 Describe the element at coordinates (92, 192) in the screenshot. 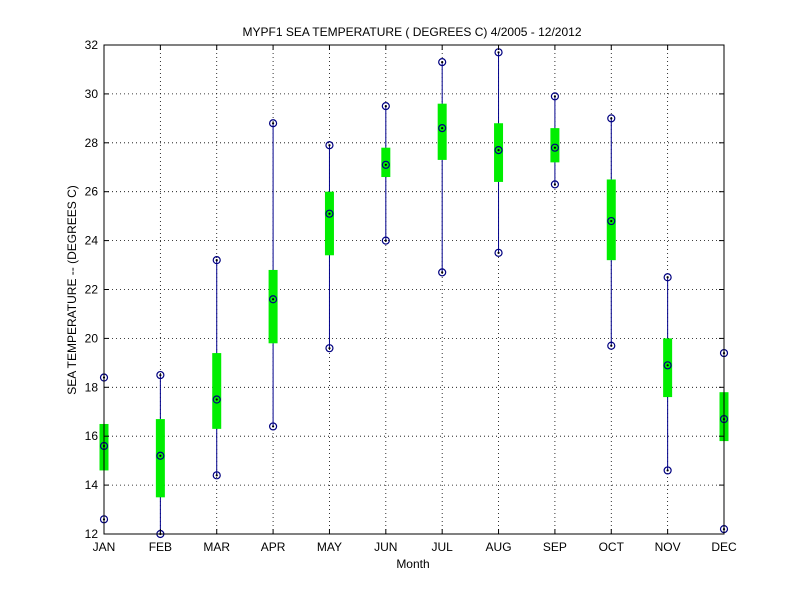

I see `y-tick-label: 26` at that location.